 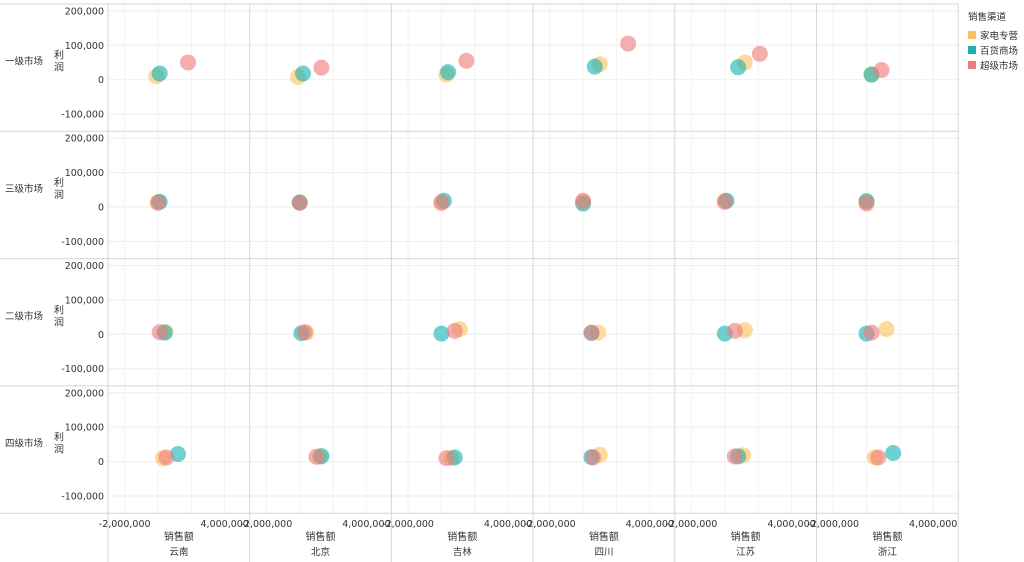 I want to click on legend-item-department-store: 百货商场, so click(x=993, y=49).